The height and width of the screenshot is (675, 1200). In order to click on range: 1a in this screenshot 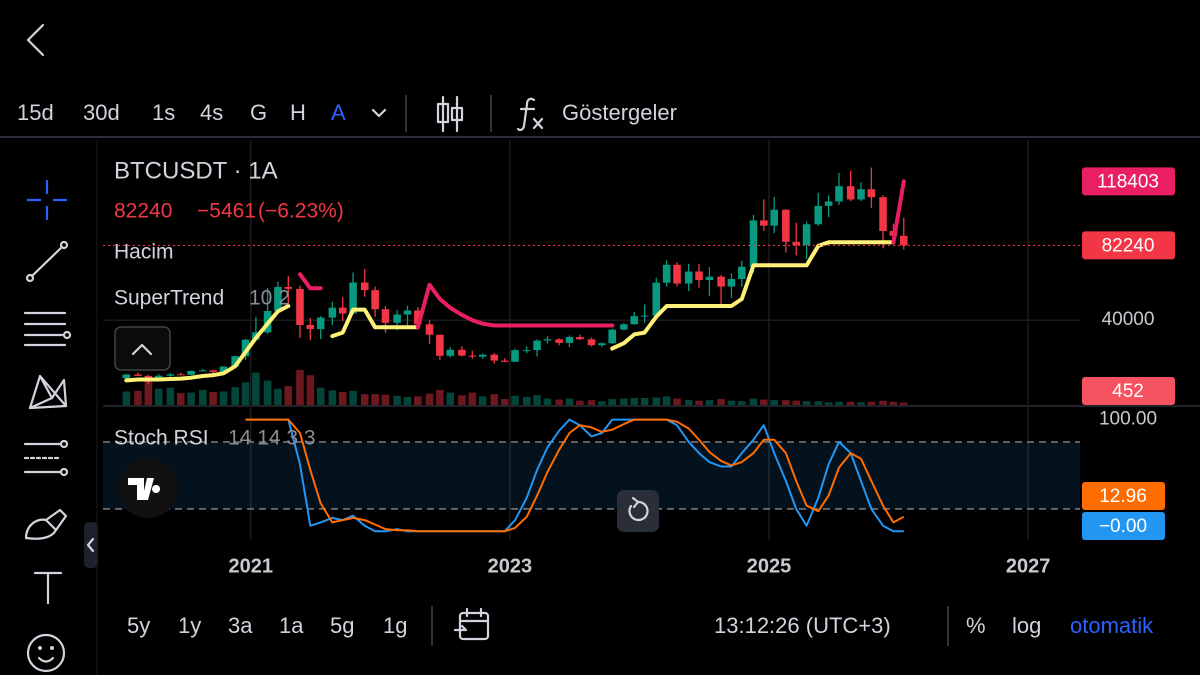, I will do `click(291, 625)`.